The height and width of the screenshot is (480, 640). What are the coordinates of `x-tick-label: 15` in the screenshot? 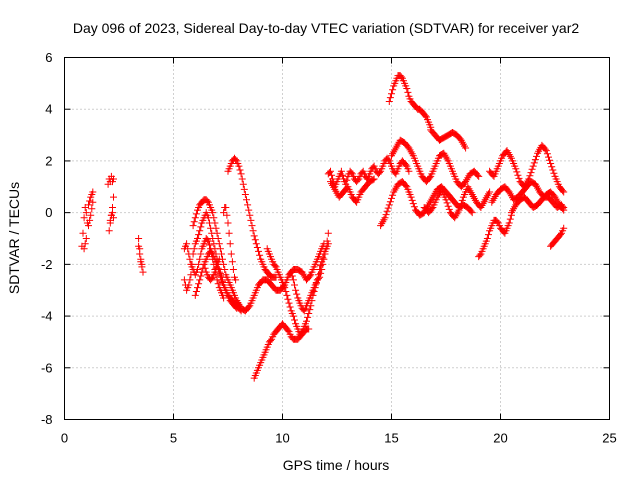 It's located at (391, 438).